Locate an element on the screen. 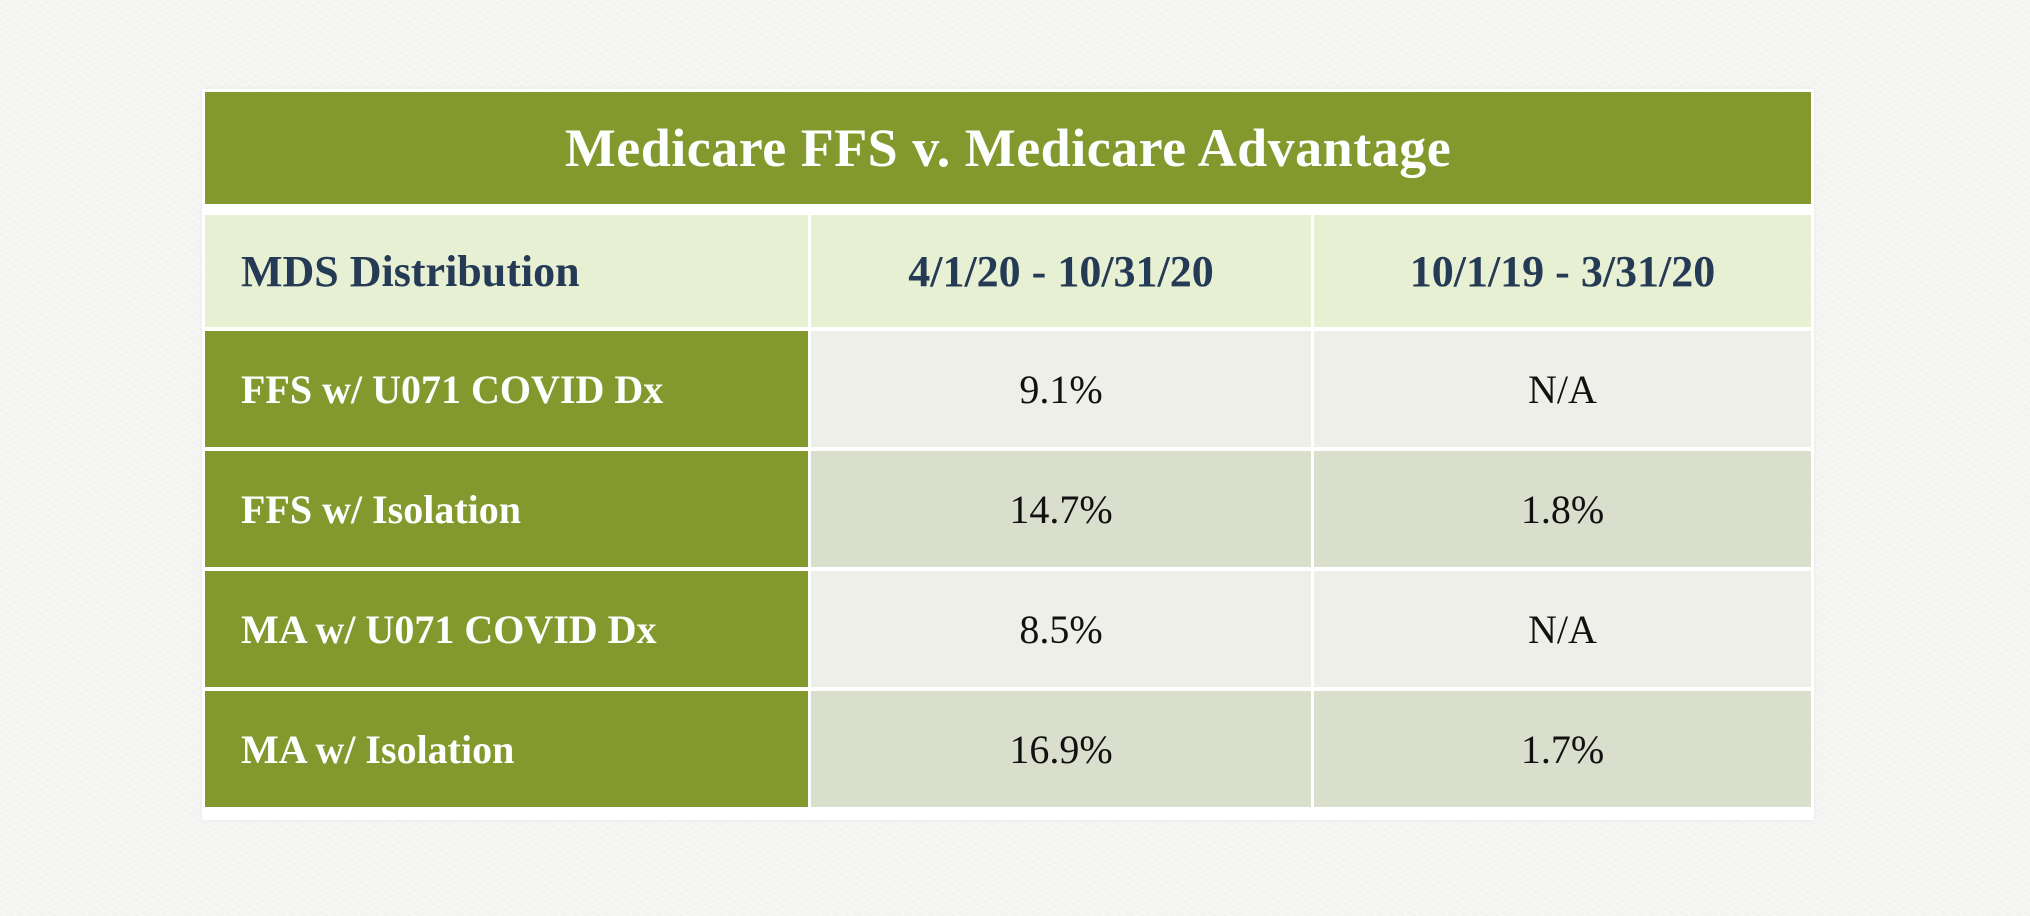 This screenshot has width=2030, height=916. row-label: FFS w/ Isolation is located at coordinates (506, 509).